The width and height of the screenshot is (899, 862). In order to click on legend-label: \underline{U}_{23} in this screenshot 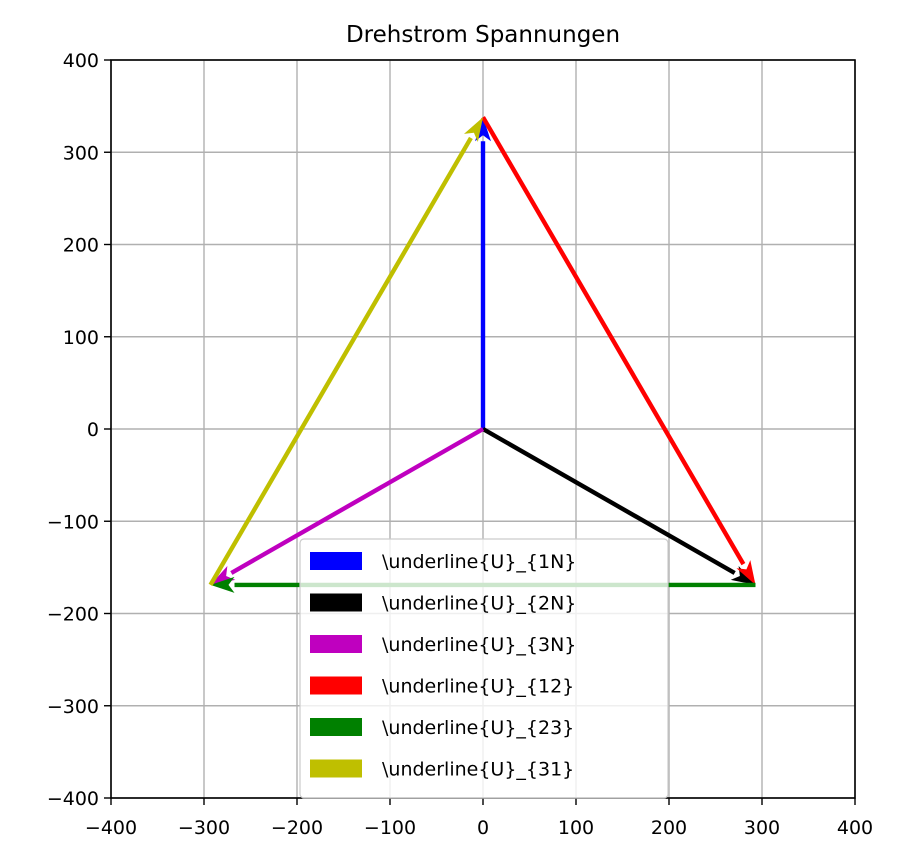, I will do `click(478, 728)`.